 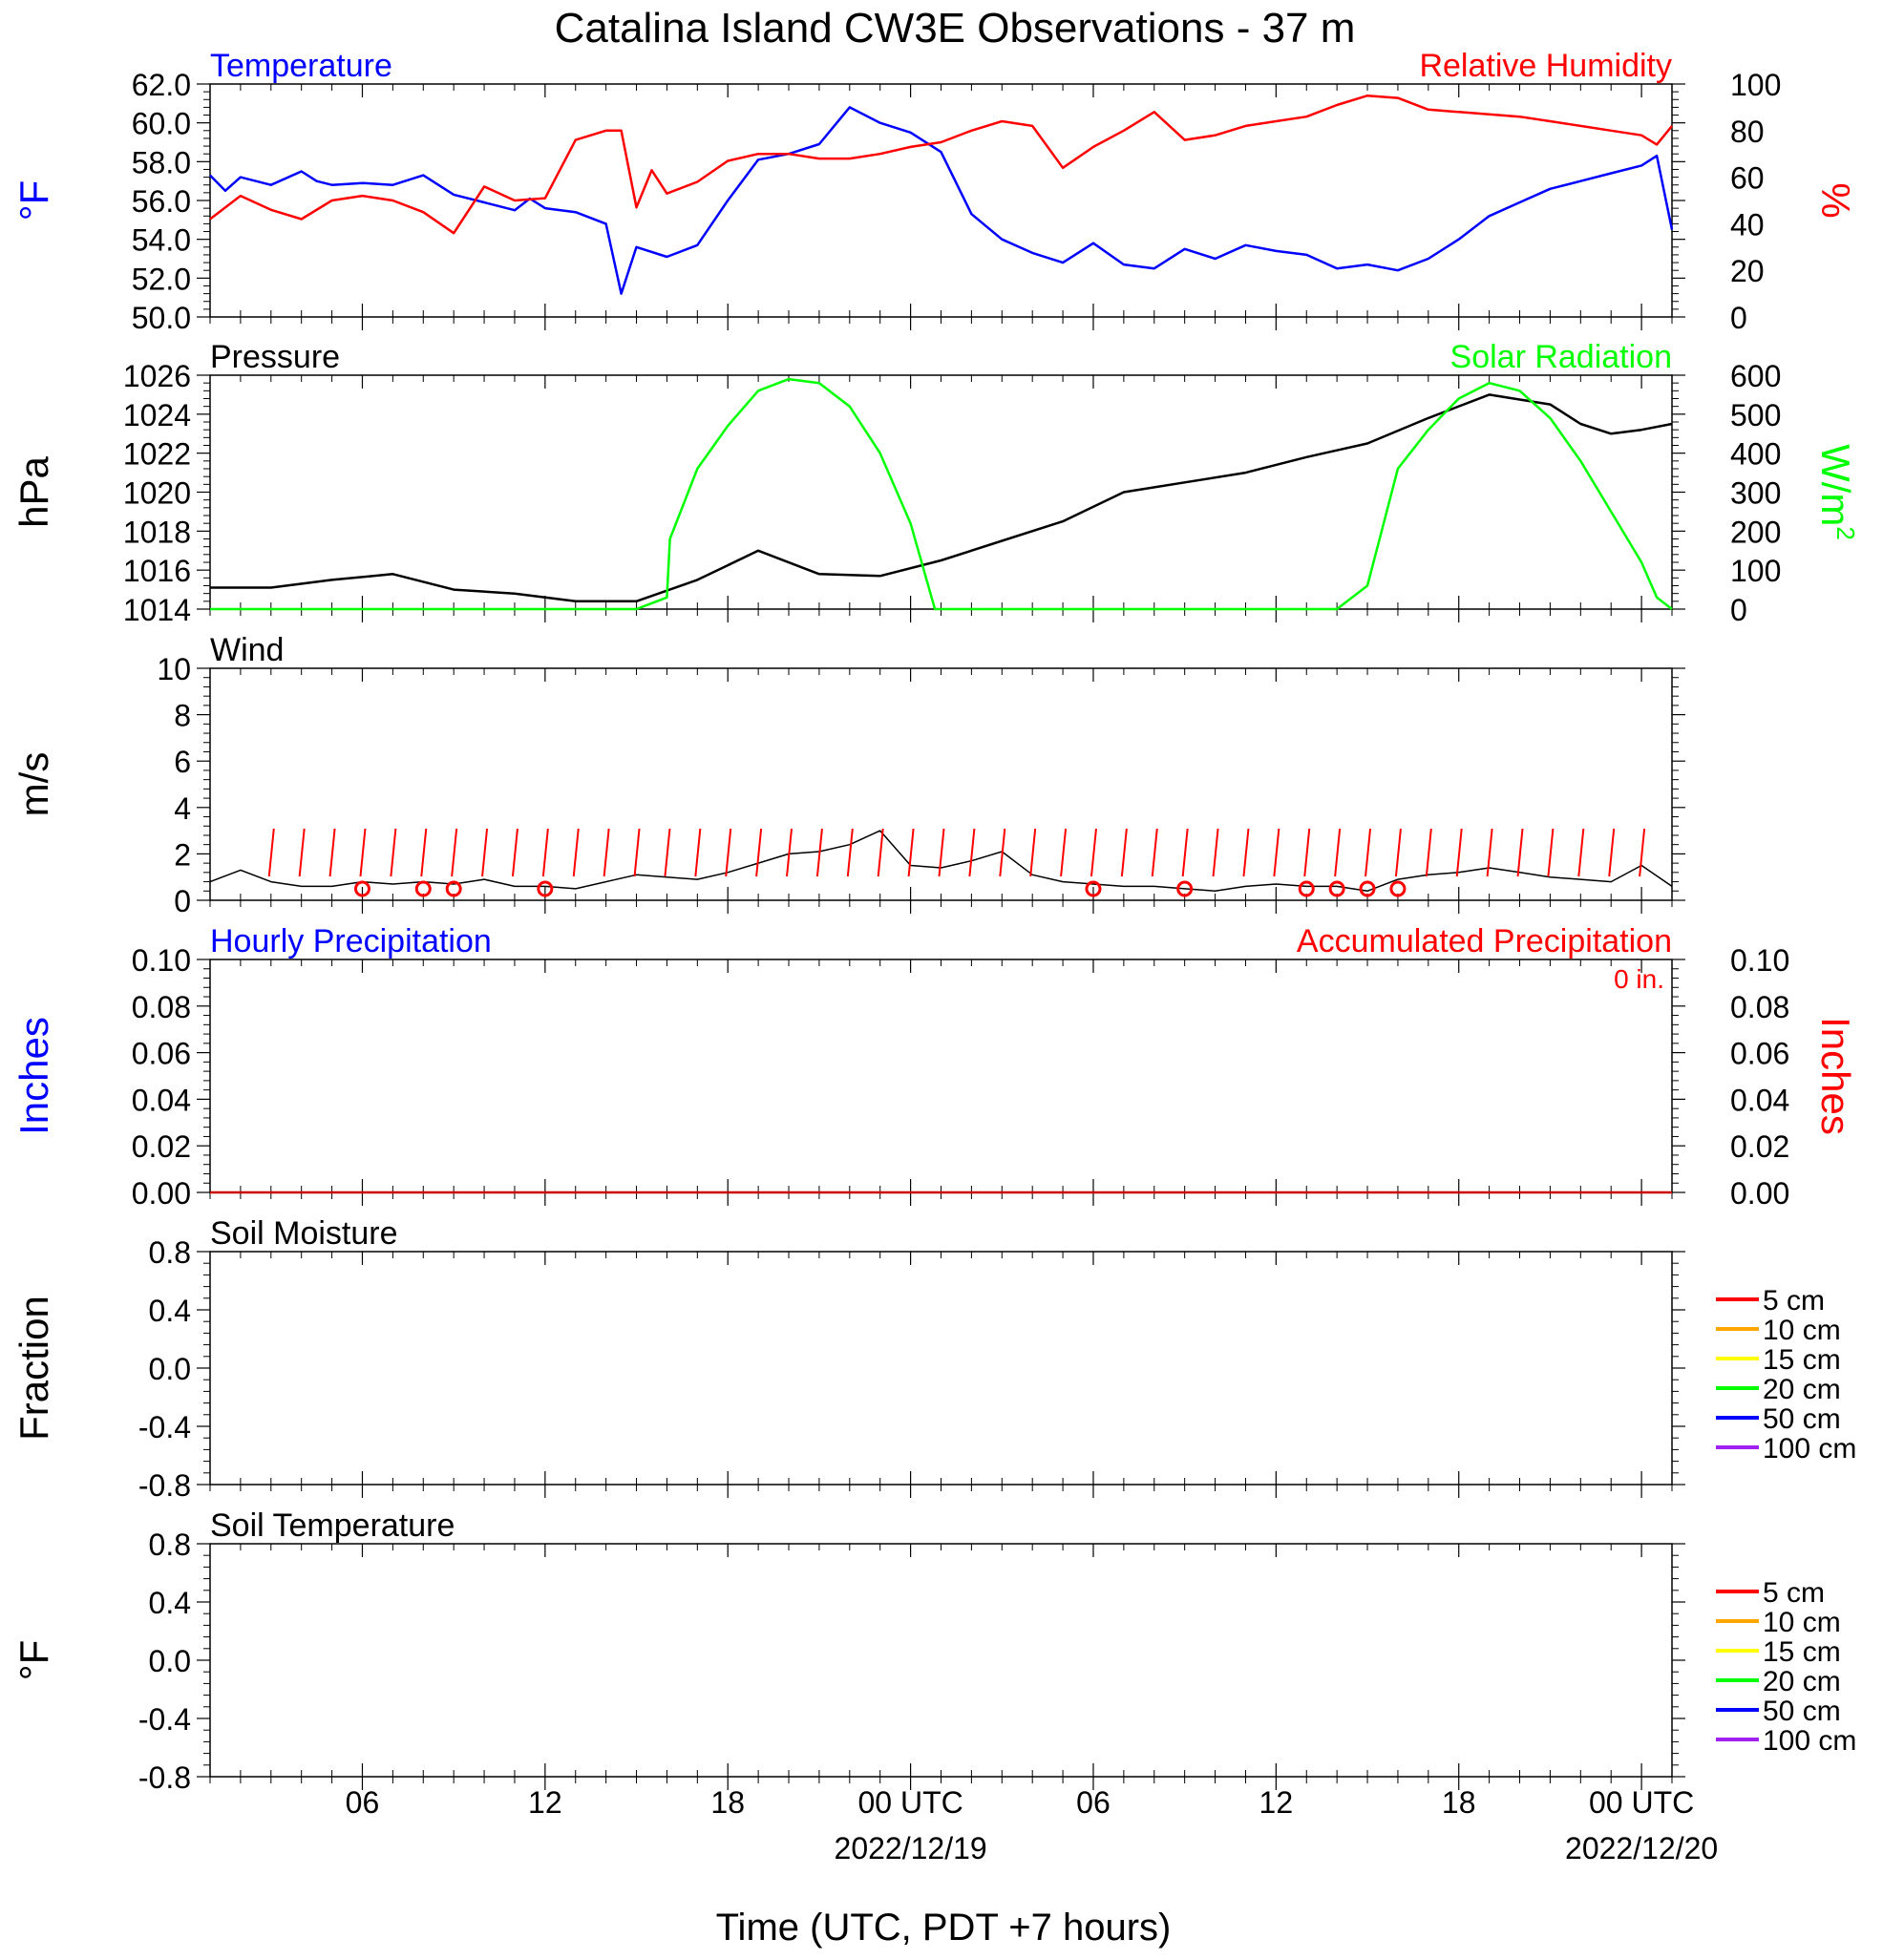 I want to click on panel-right-title: Accumulated Precipitation, so click(x=1484, y=941).